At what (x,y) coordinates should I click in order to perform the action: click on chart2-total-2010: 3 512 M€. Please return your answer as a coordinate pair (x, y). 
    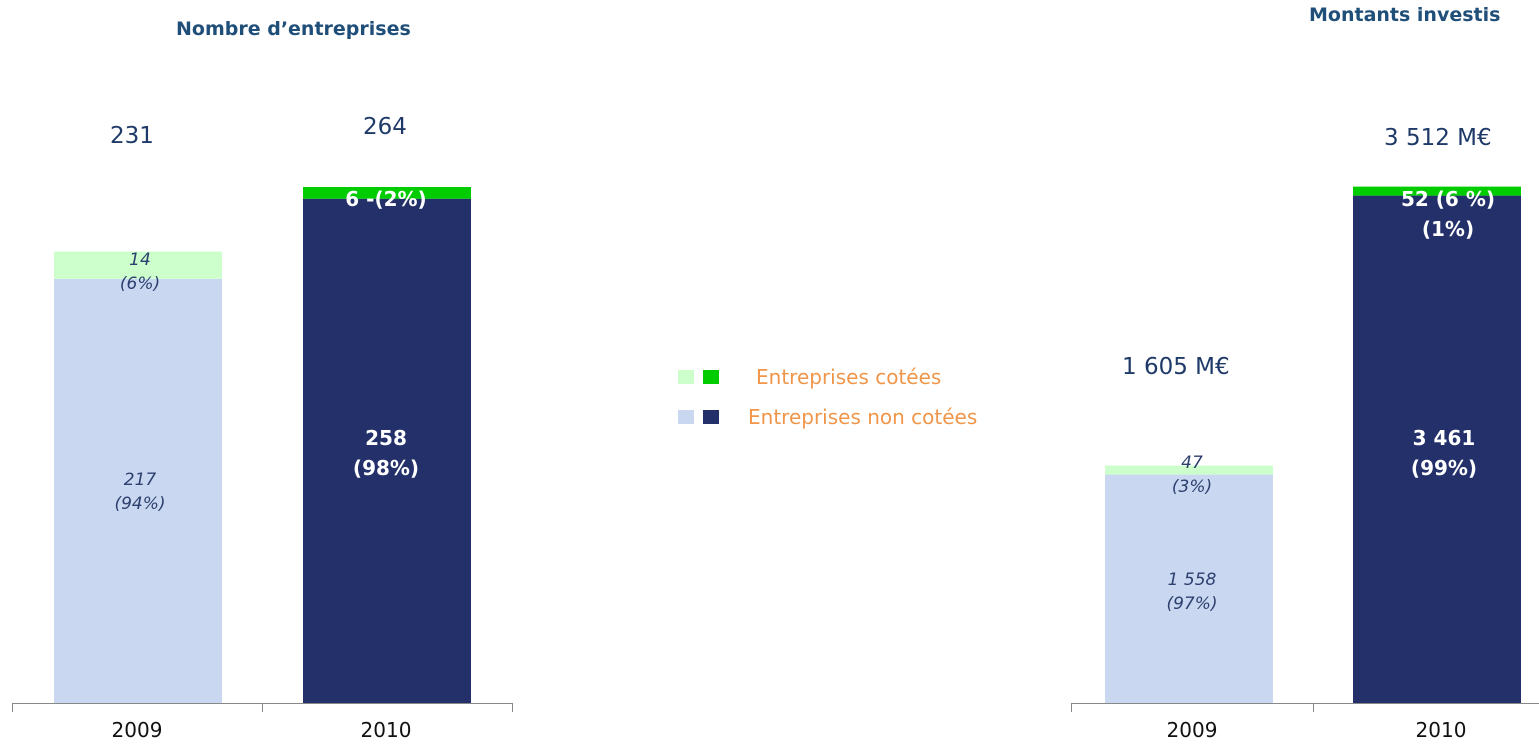
    Looking at the image, I should click on (1438, 138).